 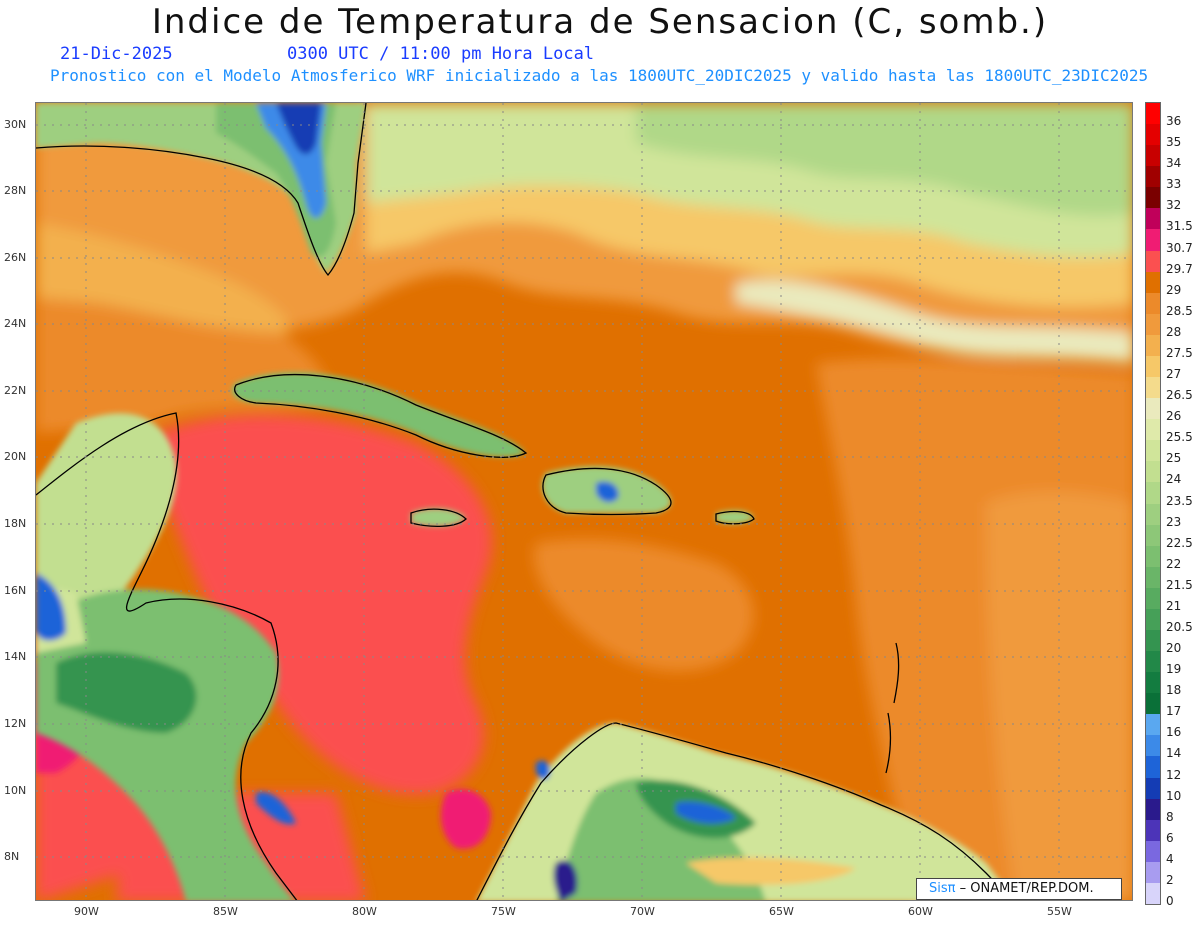 What do you see at coordinates (1179, 395) in the screenshot?
I see `colorbar-label: 26.5` at bounding box center [1179, 395].